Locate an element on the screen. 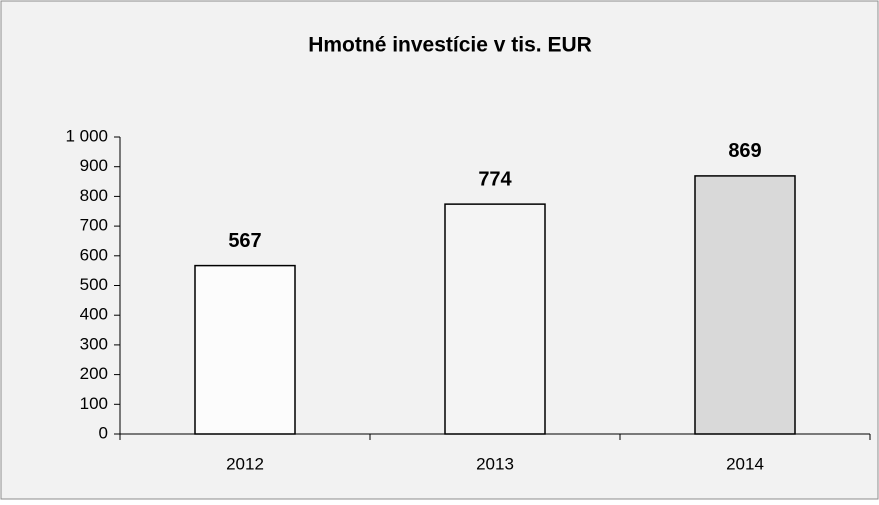  y-tick-label: 900 is located at coordinates (94, 165).